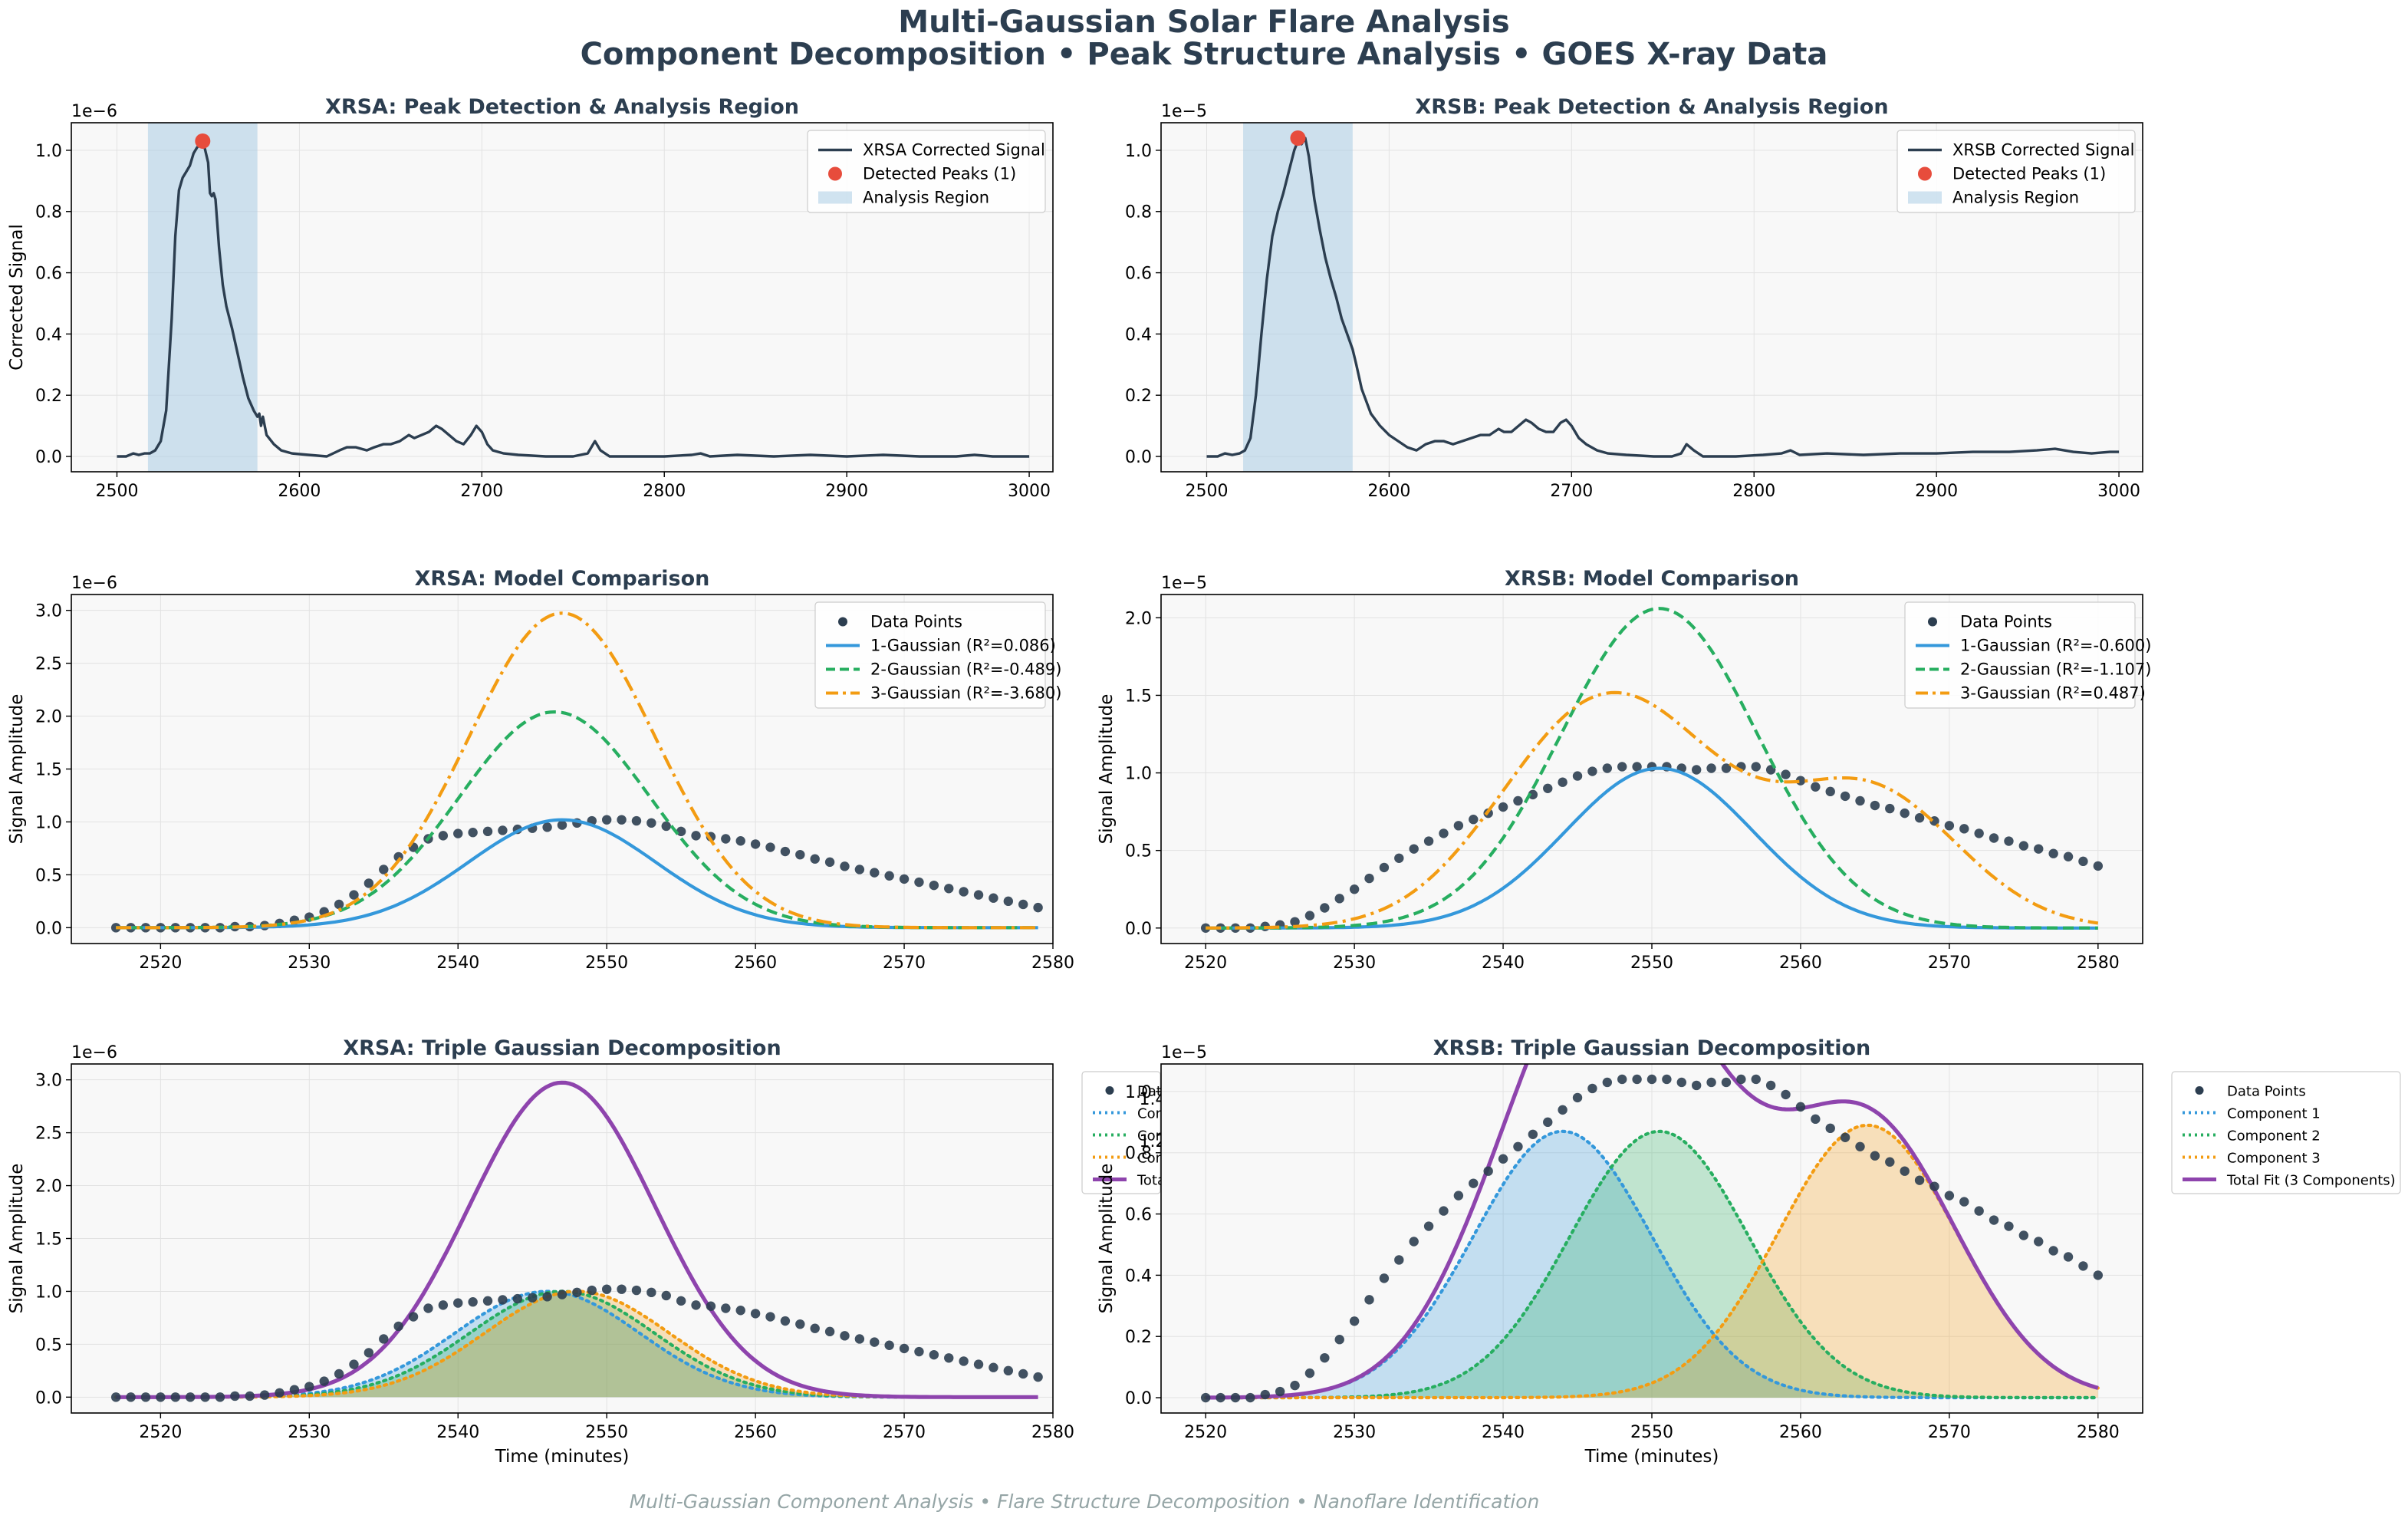 This screenshot has width=2408, height=1525. What do you see at coordinates (1138, 1337) in the screenshot?
I see `y-tick-label: 0.2` at bounding box center [1138, 1337].